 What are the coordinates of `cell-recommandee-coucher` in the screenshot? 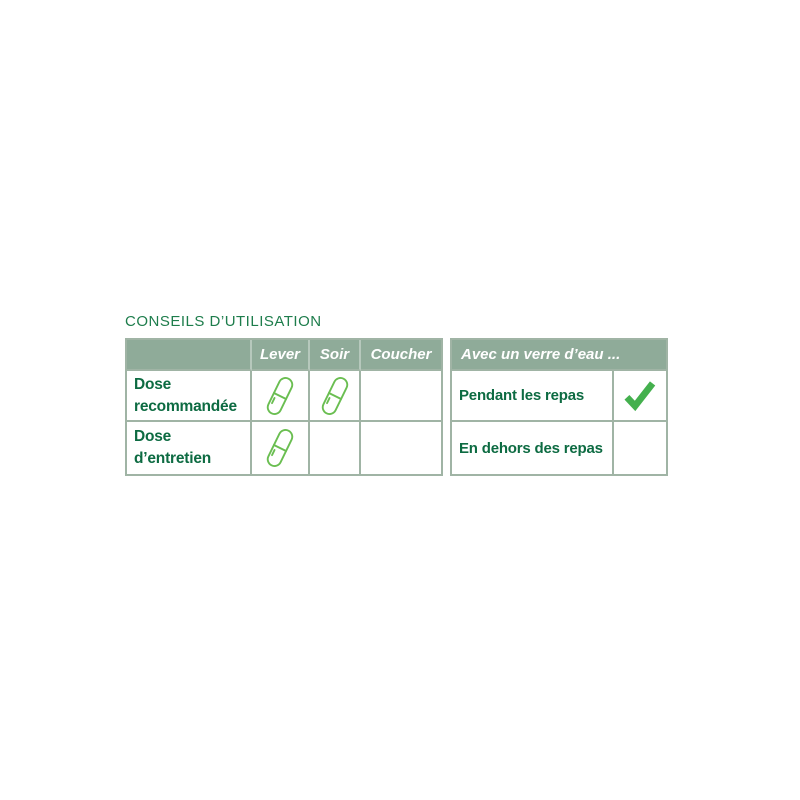 It's located at (401, 396).